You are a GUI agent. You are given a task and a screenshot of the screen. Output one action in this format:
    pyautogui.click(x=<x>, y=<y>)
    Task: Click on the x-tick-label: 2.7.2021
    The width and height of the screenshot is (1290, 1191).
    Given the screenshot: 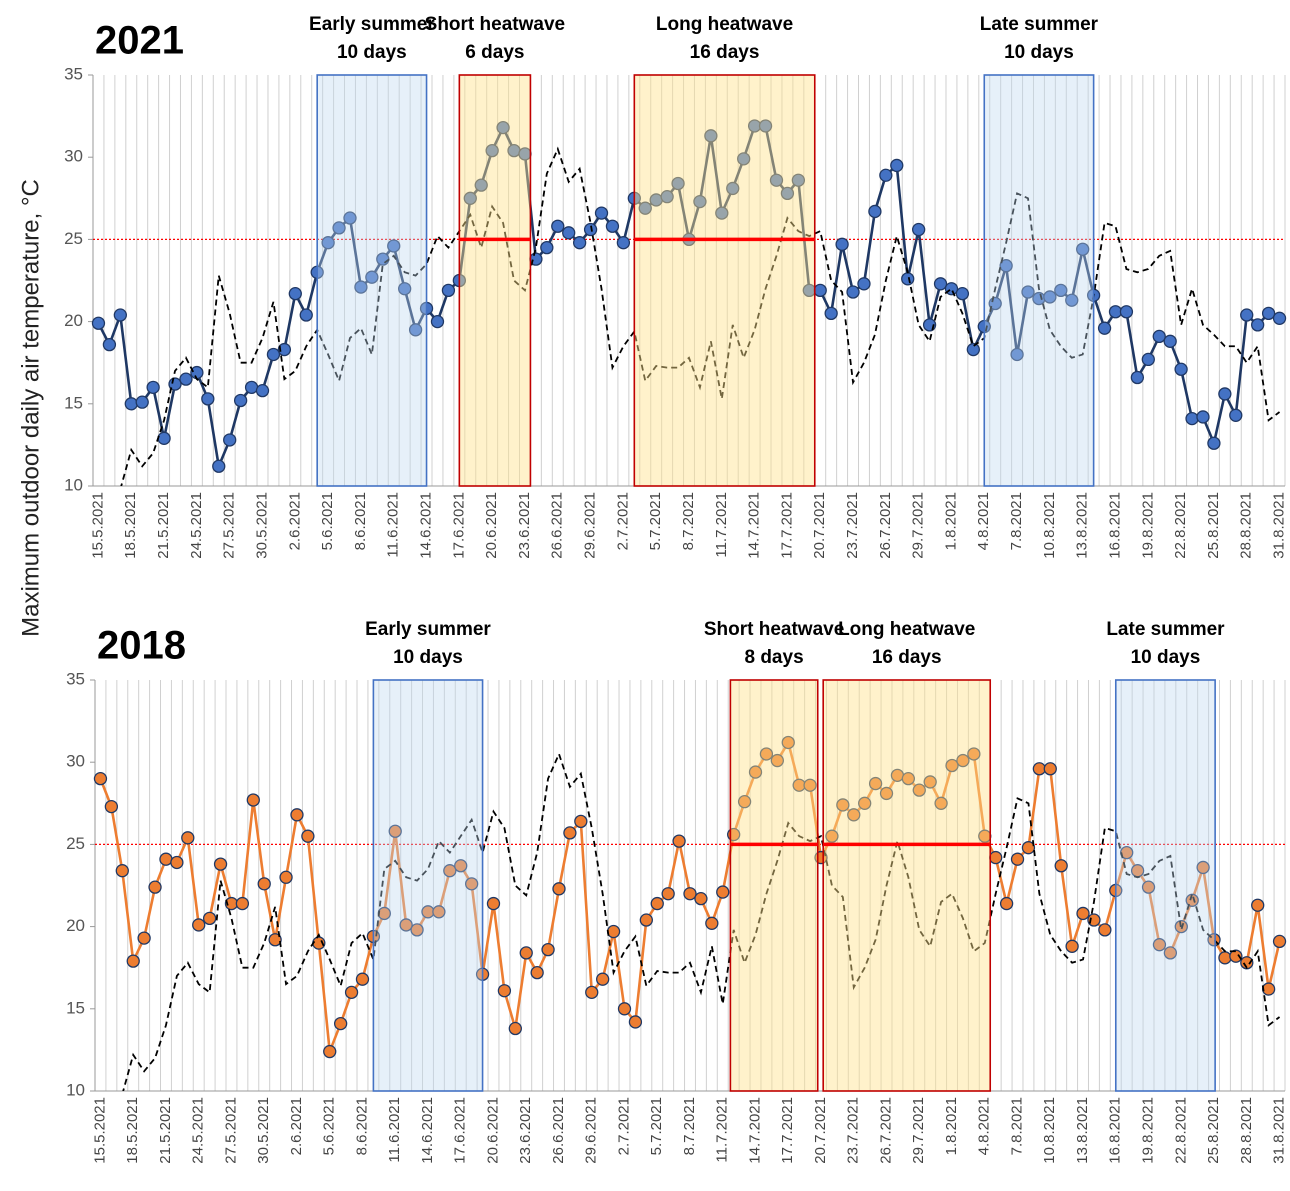 What is the action you would take?
    pyautogui.click(x=623, y=1126)
    